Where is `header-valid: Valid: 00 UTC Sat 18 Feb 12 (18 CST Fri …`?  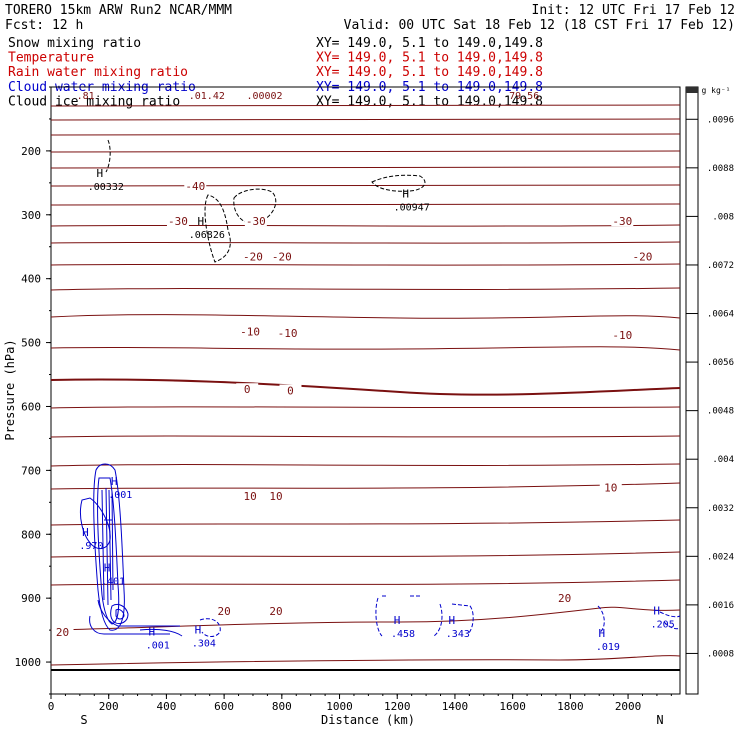 header-valid: Valid: 00 UTC Sat 18 Feb 12 (18 CST Fri … is located at coordinates (539, 25).